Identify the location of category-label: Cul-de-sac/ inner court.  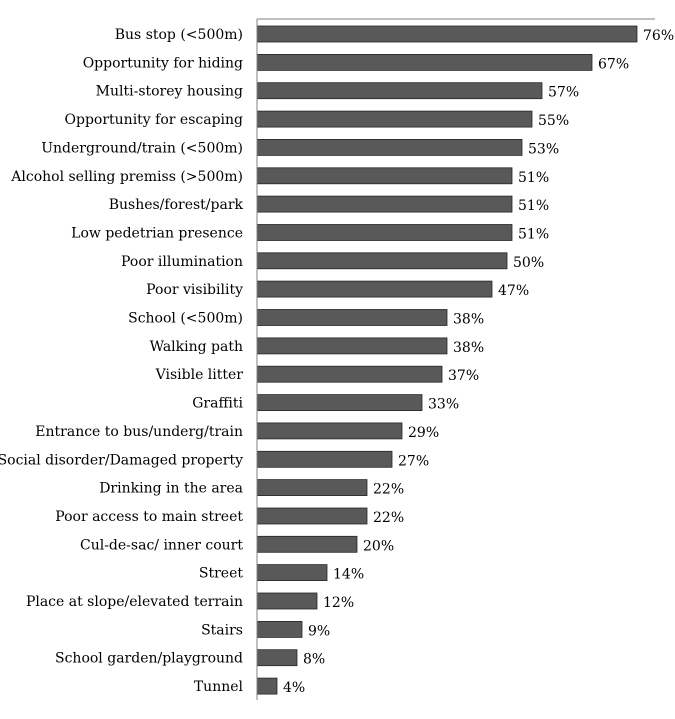
(161, 545).